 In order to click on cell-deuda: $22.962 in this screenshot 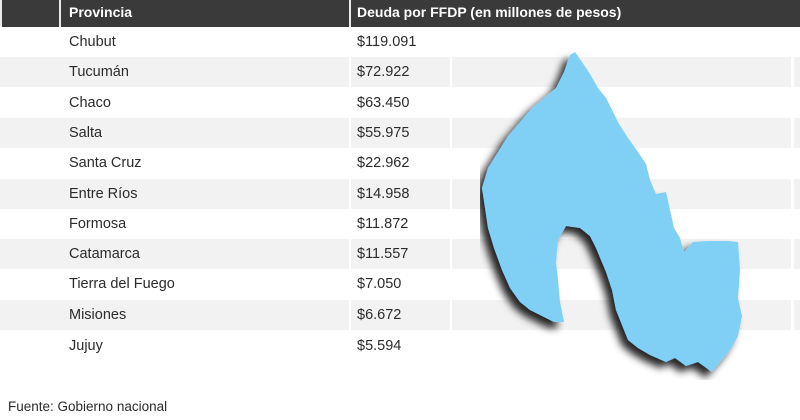, I will do `click(383, 163)`.